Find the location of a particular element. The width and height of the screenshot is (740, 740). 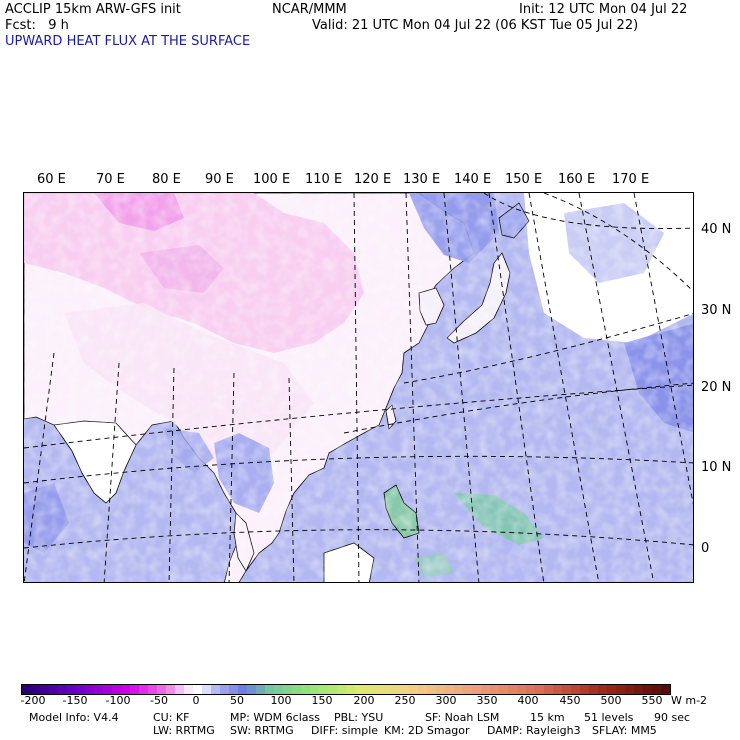

colorbar-tick: 150 is located at coordinates (322, 700).